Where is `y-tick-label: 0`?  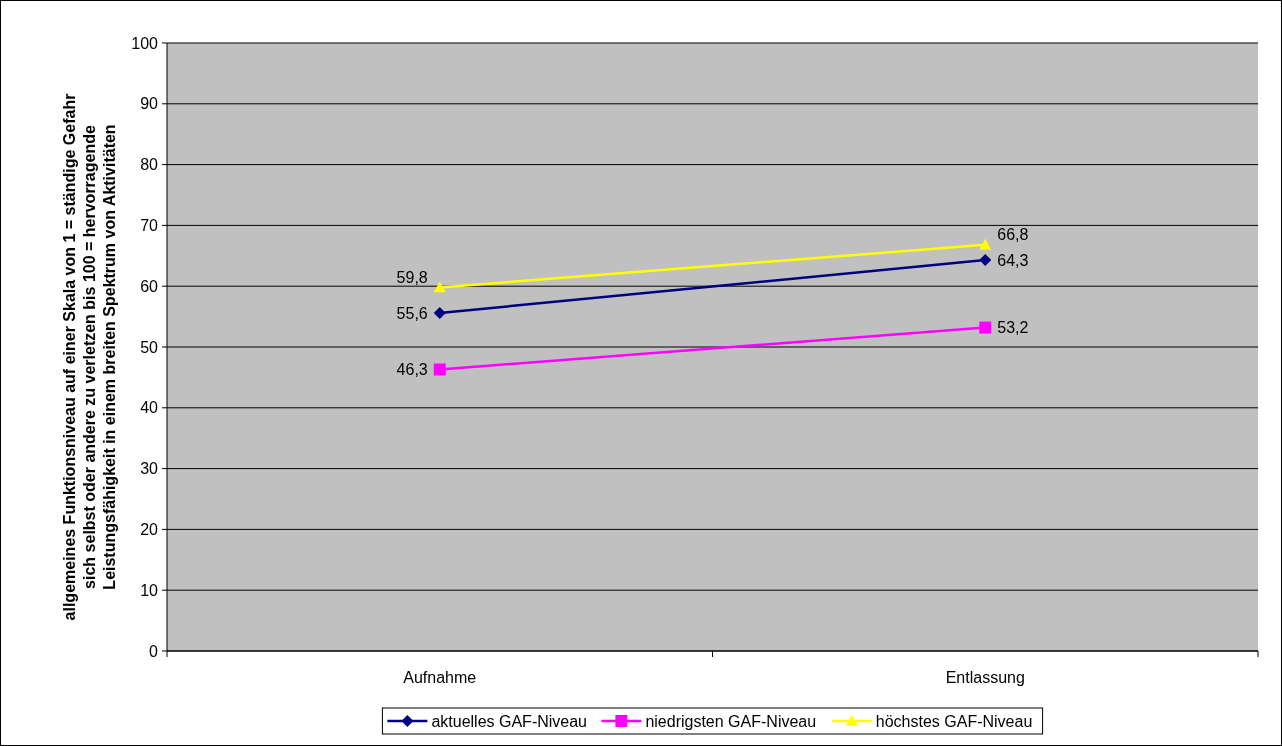
y-tick-label: 0 is located at coordinates (154, 651).